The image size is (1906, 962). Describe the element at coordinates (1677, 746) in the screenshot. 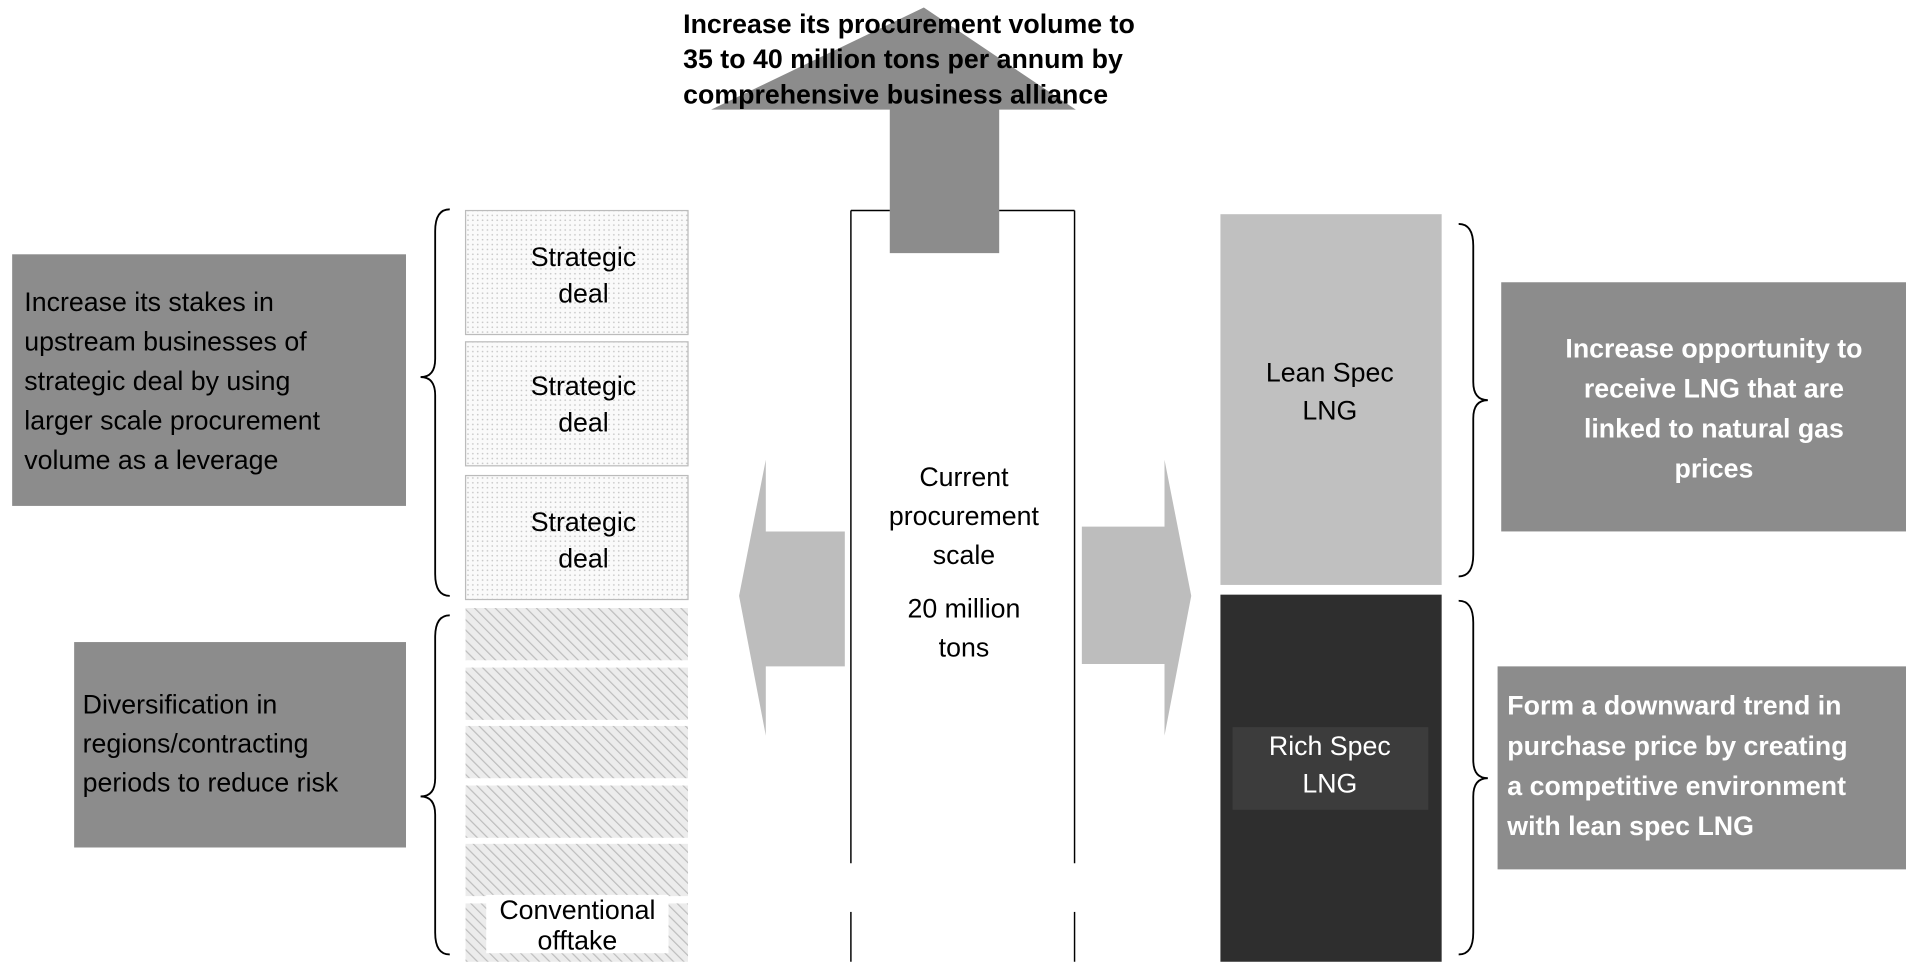

I see `text-line: purchase price by creating` at that location.